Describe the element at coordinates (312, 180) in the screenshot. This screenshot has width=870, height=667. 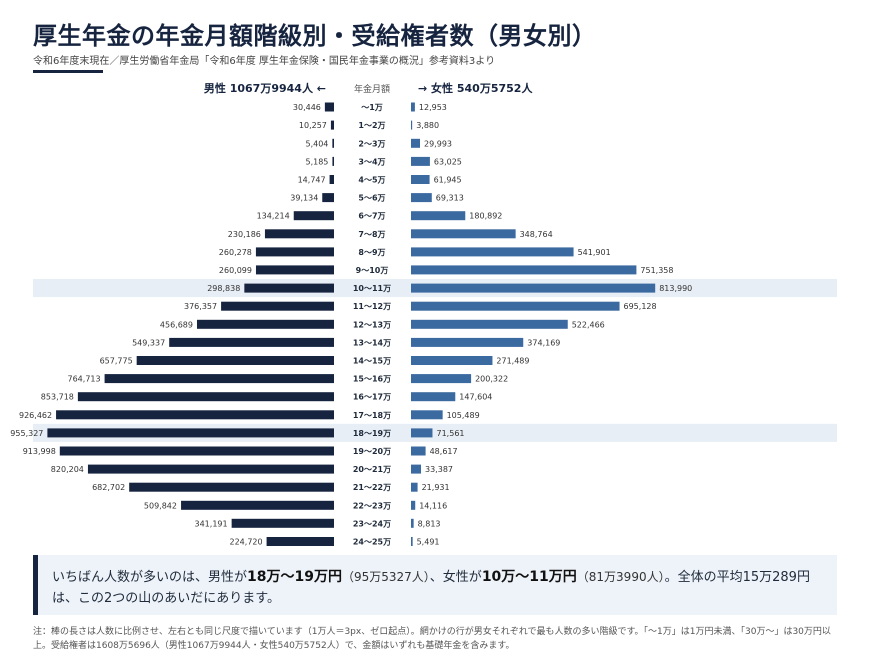
I see `male-value-label: 14,747` at that location.